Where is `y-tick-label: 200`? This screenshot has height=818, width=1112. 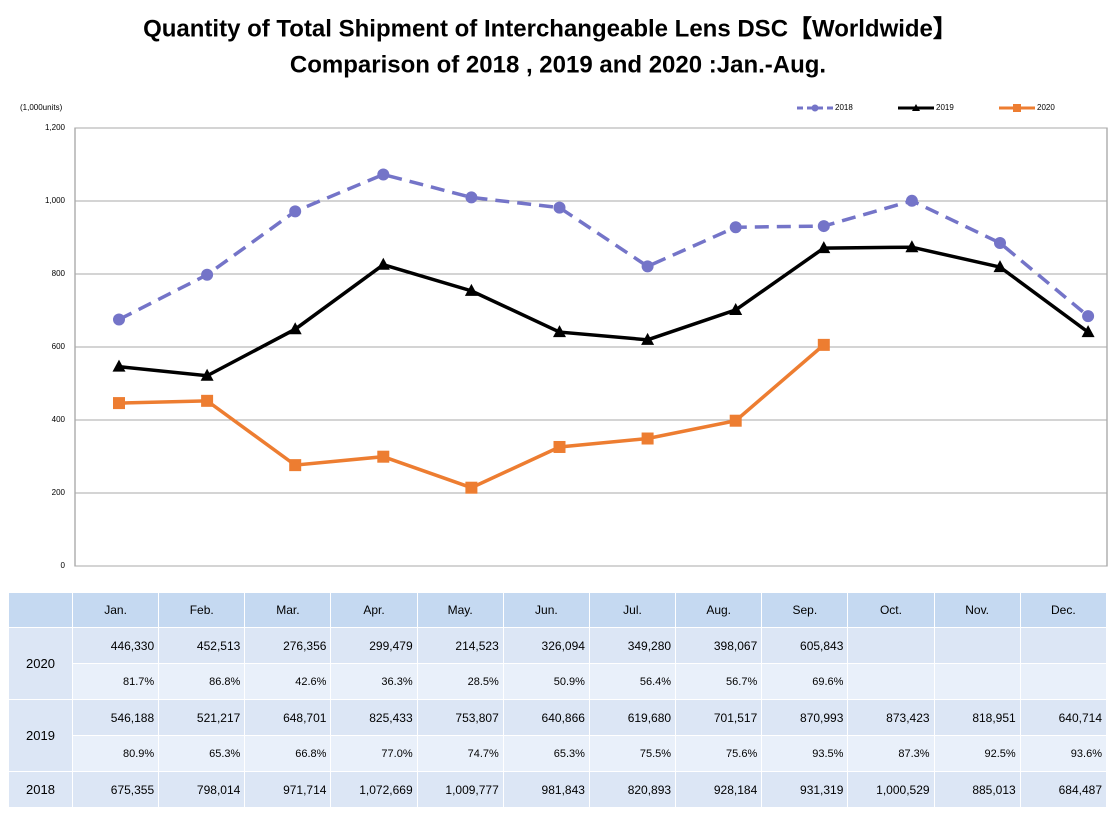
y-tick-label: 200 is located at coordinates (59, 492).